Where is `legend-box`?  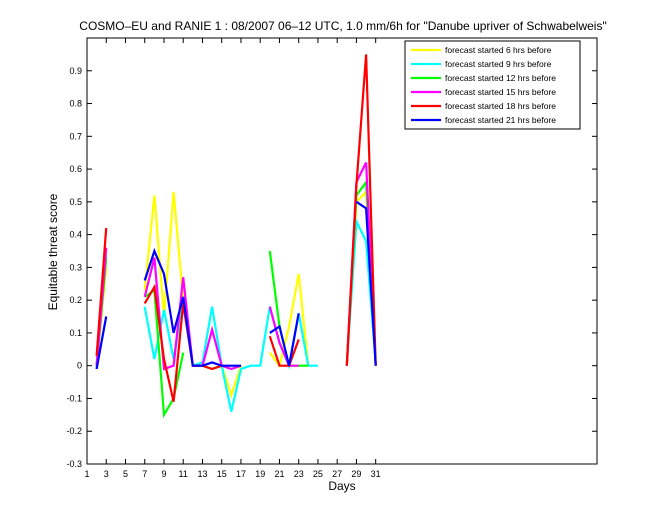
legend-box is located at coordinates (492, 85).